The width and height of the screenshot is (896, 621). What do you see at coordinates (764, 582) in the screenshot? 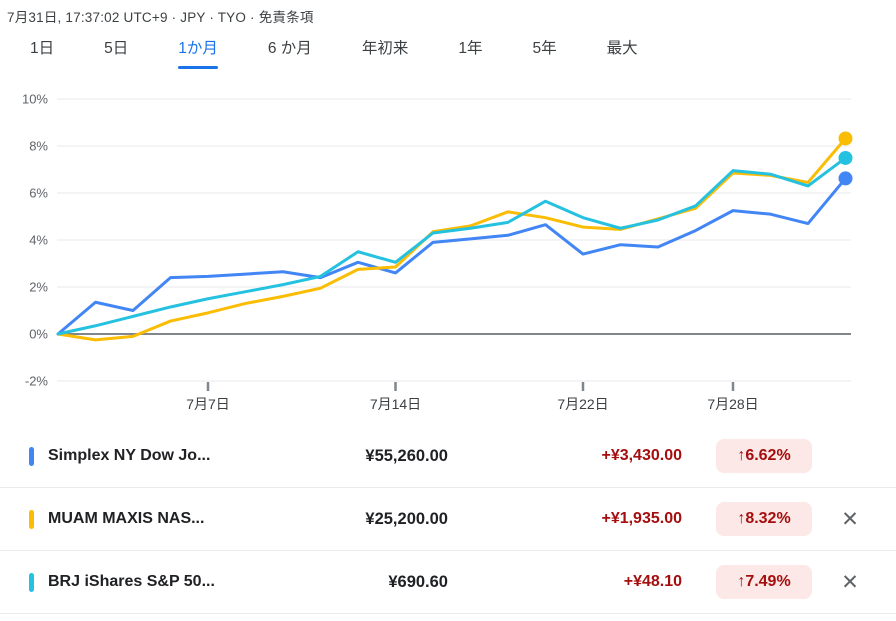
I see `percent-change-badge: ↑7.49%` at bounding box center [764, 582].